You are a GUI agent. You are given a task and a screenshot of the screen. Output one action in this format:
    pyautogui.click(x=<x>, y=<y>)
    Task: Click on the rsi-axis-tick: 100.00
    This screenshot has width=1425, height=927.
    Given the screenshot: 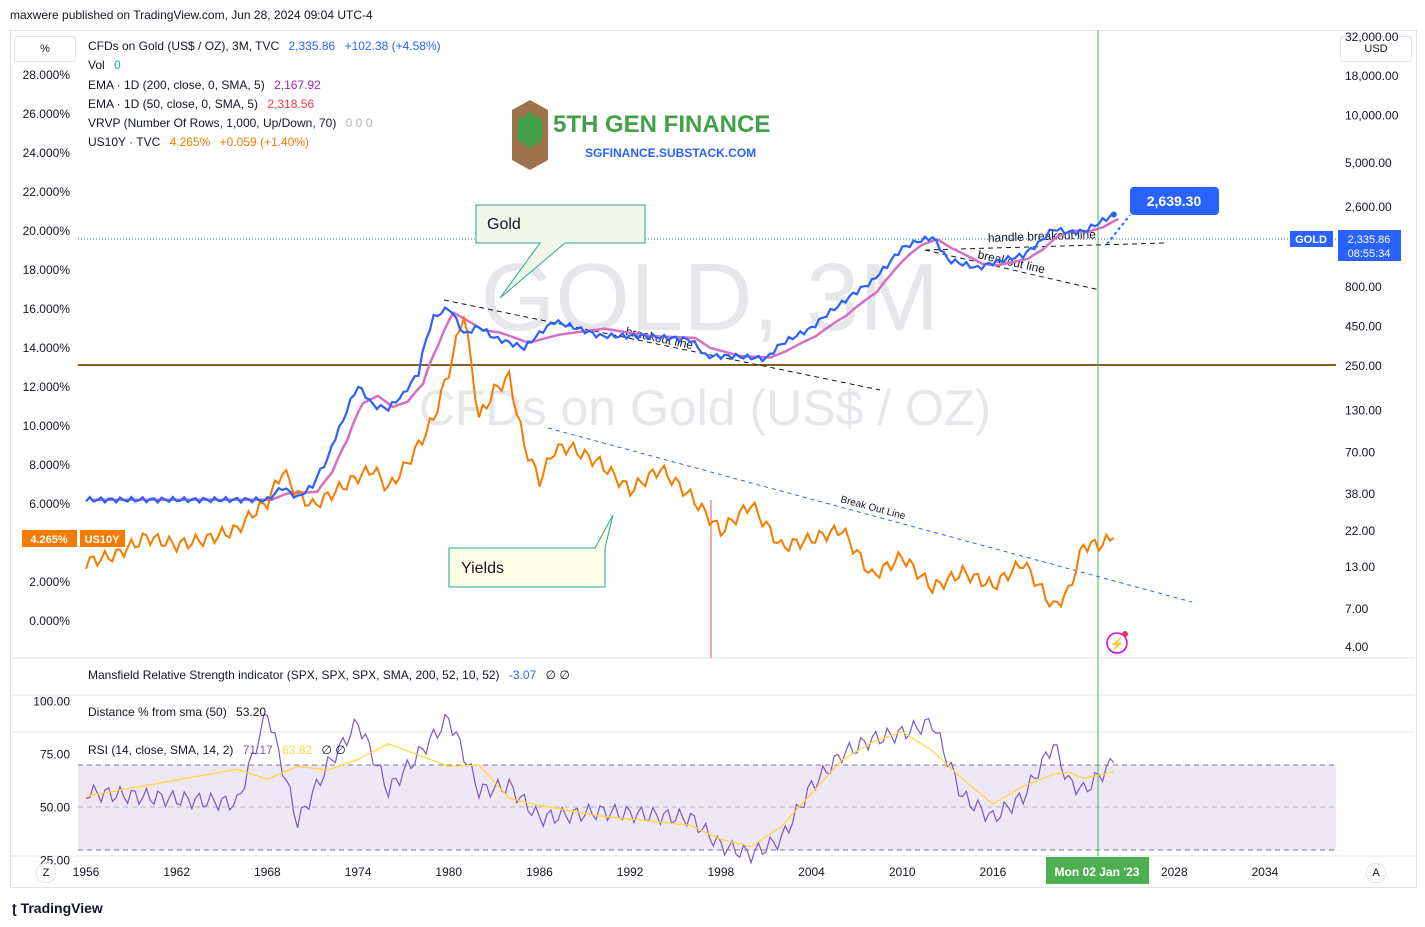 What is the action you would take?
    pyautogui.click(x=51, y=701)
    